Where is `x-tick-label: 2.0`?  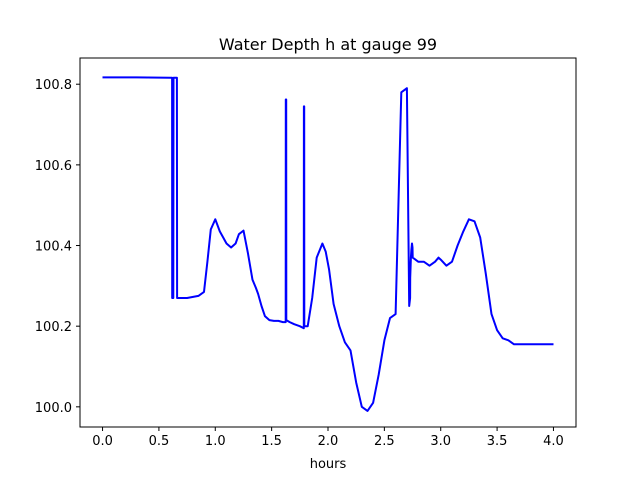
x-tick-label: 2.0 is located at coordinates (328, 441).